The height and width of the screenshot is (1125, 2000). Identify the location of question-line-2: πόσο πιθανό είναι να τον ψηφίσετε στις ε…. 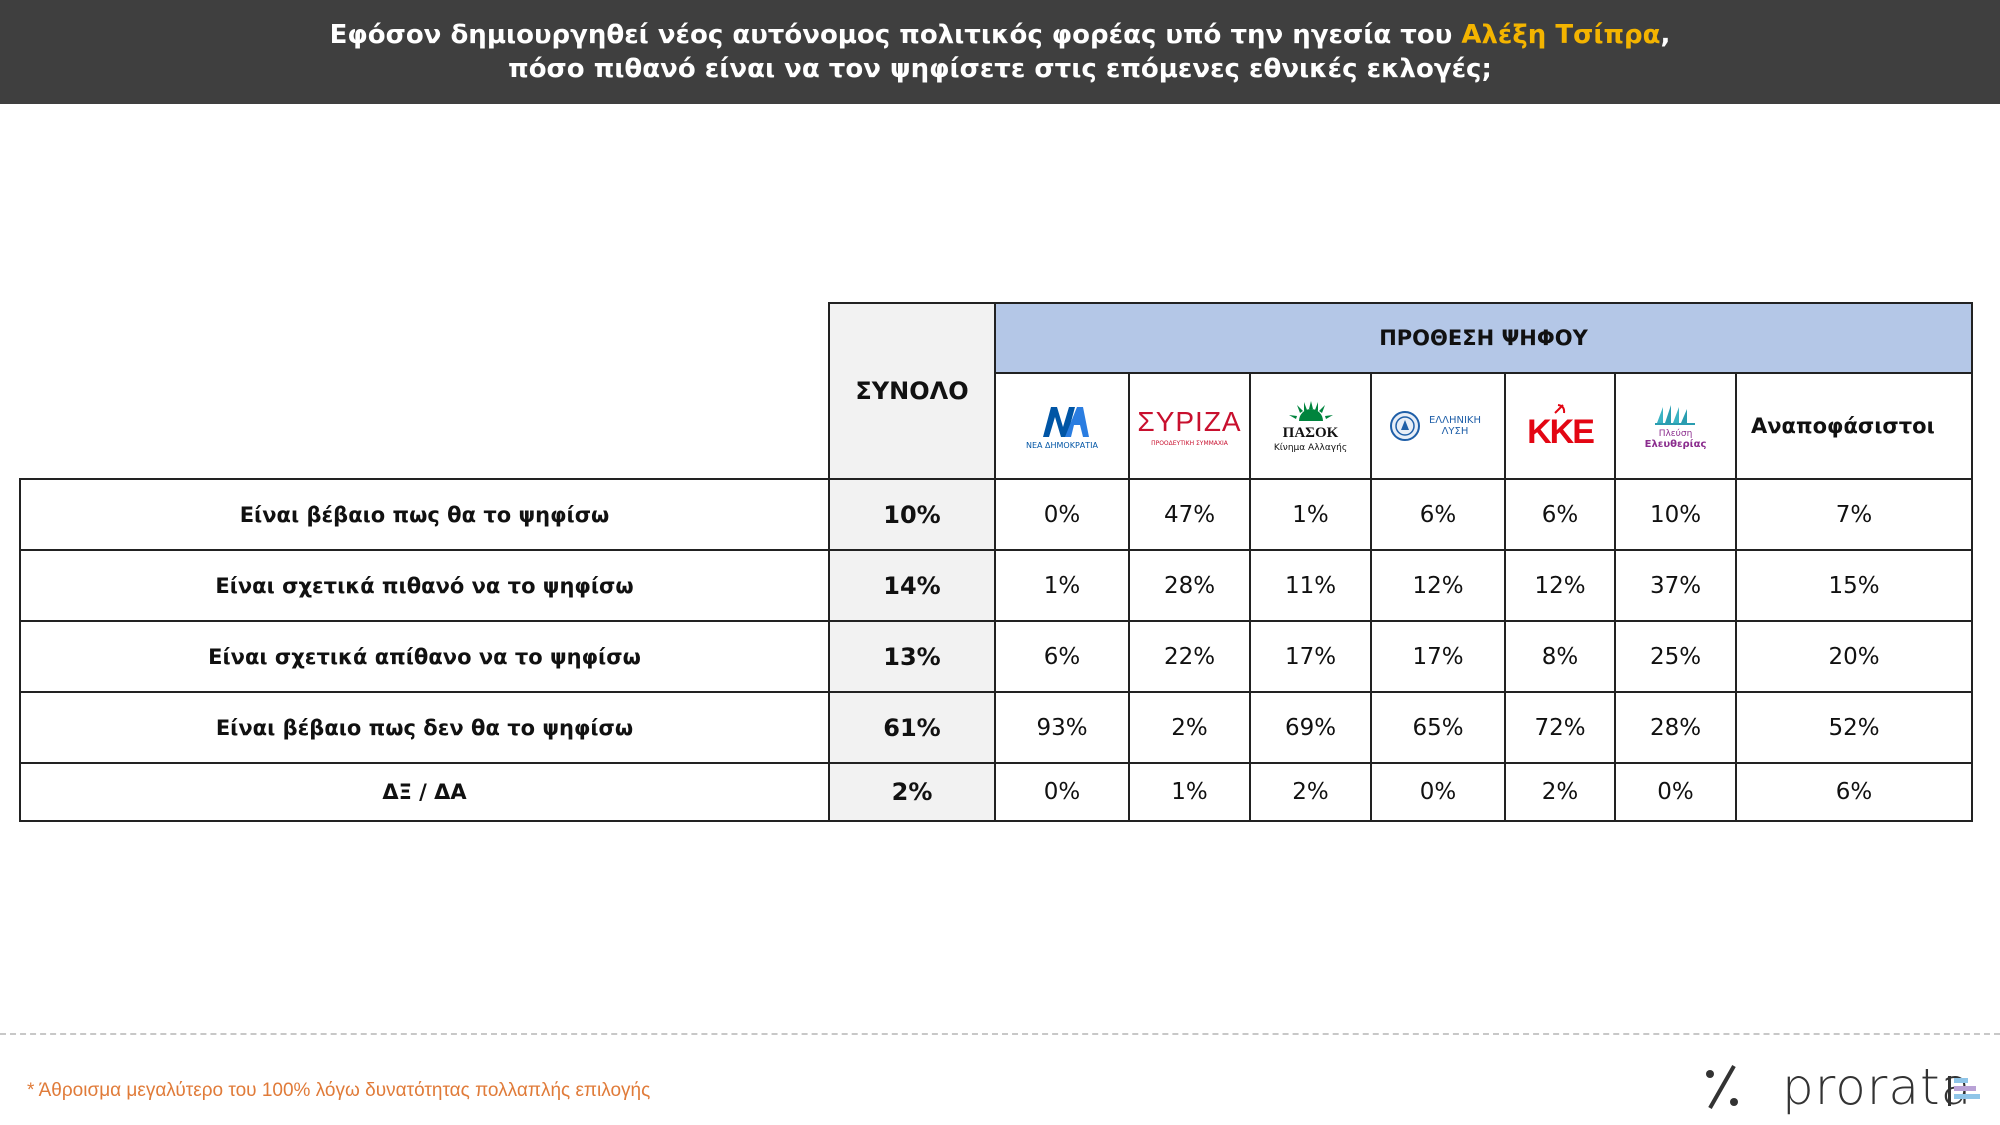
(1000, 69).